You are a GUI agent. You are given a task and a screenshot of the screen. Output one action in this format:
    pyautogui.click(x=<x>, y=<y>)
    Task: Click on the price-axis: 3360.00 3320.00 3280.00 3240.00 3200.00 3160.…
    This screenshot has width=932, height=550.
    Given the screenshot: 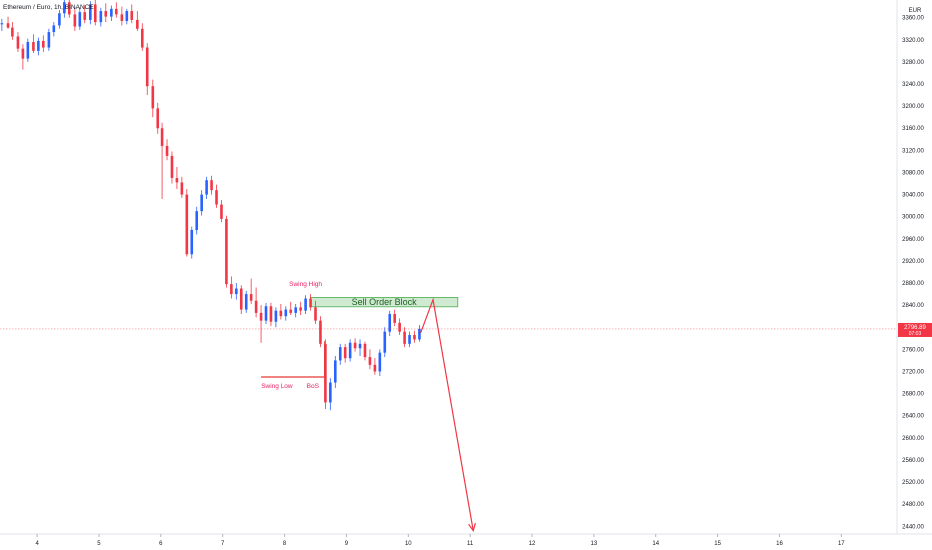 What is the action you would take?
    pyautogui.click(x=913, y=273)
    